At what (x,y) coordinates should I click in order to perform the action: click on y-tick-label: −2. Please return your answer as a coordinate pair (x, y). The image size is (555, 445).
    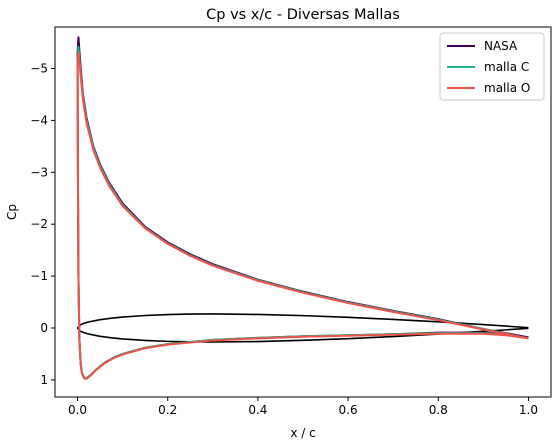
    Looking at the image, I should click on (39, 224).